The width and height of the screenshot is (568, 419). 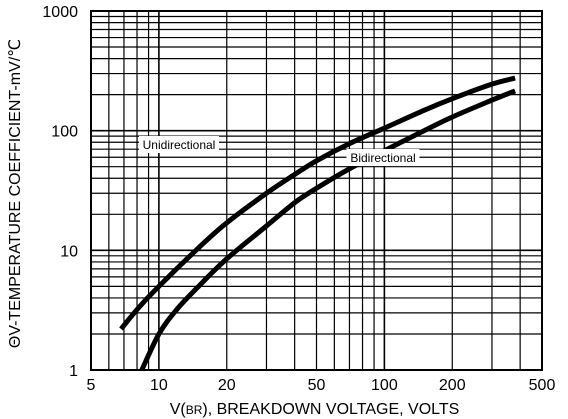 I want to click on x-tick-label: 200, so click(x=452, y=385).